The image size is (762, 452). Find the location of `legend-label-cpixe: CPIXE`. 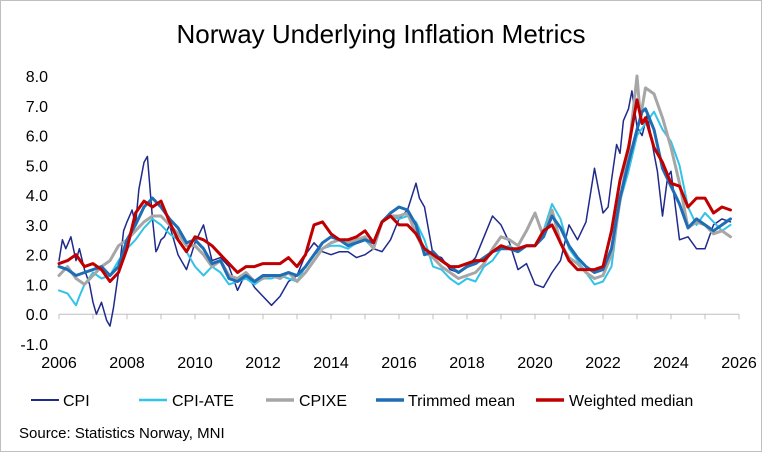

legend-label-cpixe: CPIXE is located at coordinates (323, 401).